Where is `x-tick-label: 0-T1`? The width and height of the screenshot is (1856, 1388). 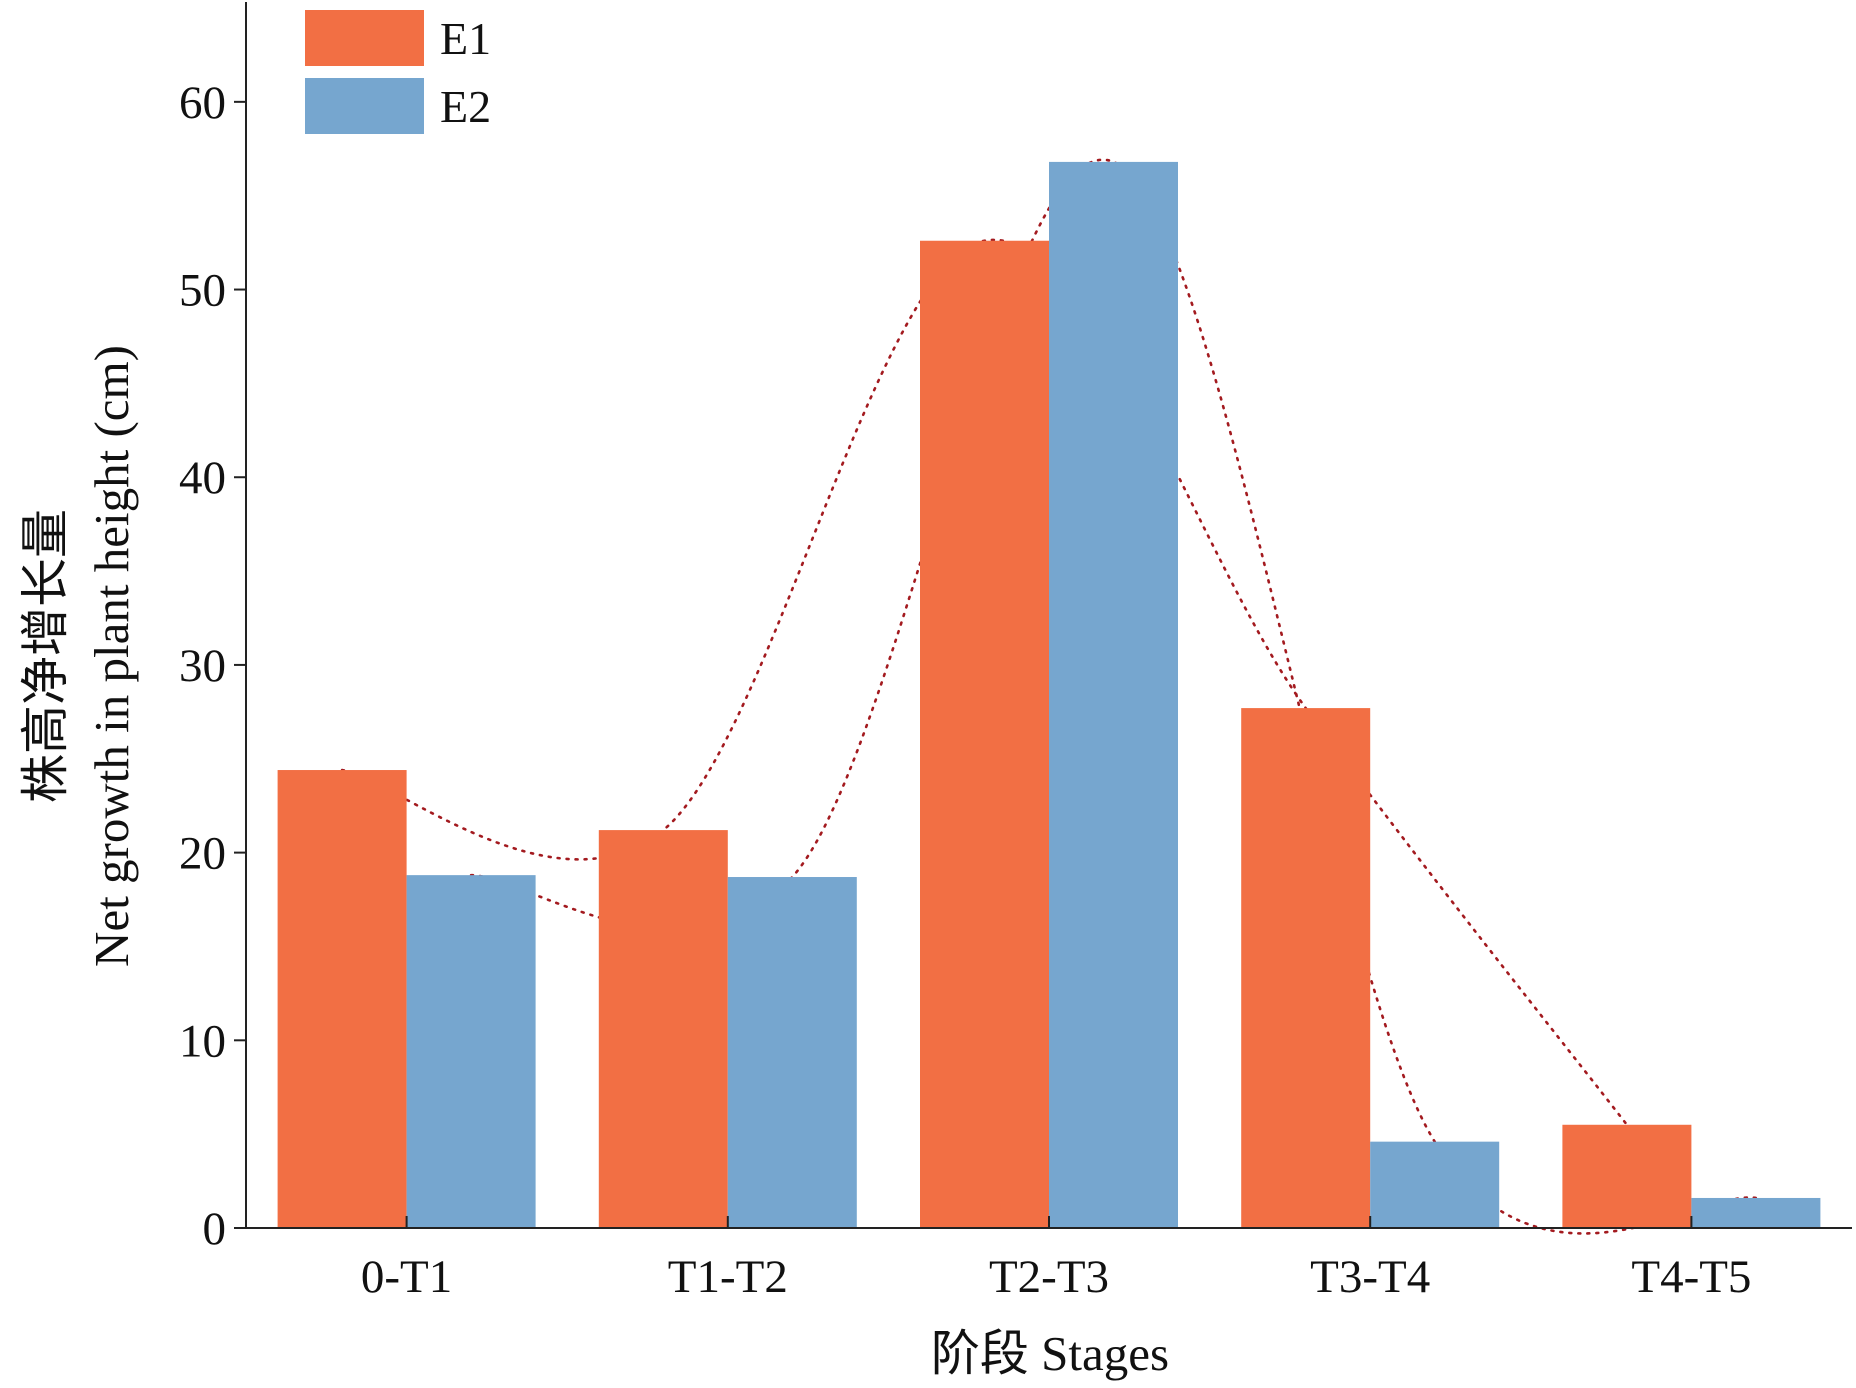
x-tick-label: 0-T1 is located at coordinates (406, 1277).